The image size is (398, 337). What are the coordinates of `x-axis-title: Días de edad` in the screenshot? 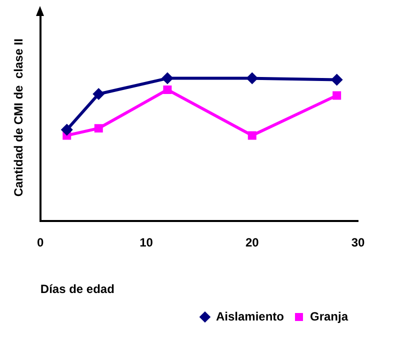 It's located at (77, 289).